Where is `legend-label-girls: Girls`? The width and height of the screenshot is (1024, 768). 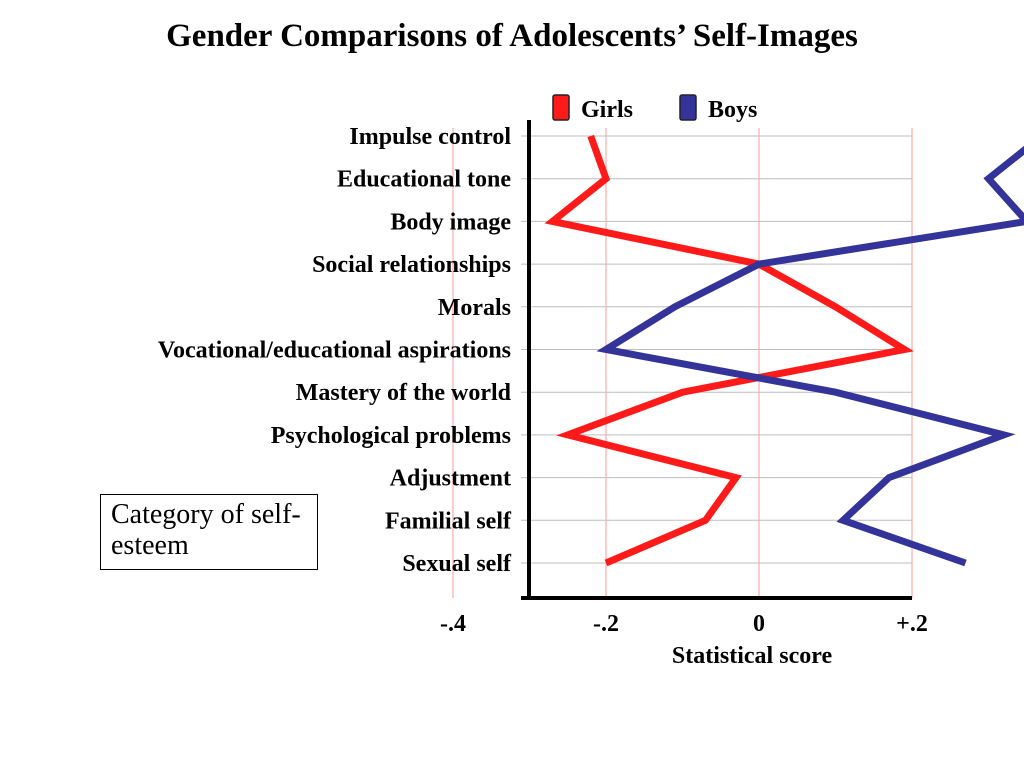 legend-label-girls: Girls is located at coordinates (607, 110).